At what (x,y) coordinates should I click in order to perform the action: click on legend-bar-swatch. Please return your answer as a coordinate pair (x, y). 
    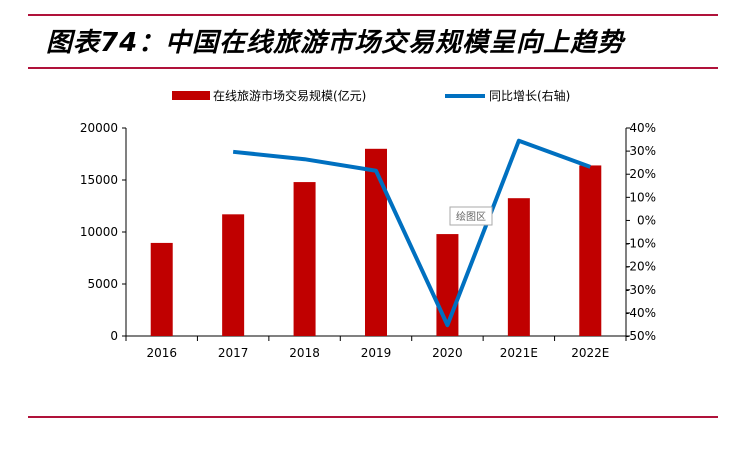
    Looking at the image, I should click on (191, 95).